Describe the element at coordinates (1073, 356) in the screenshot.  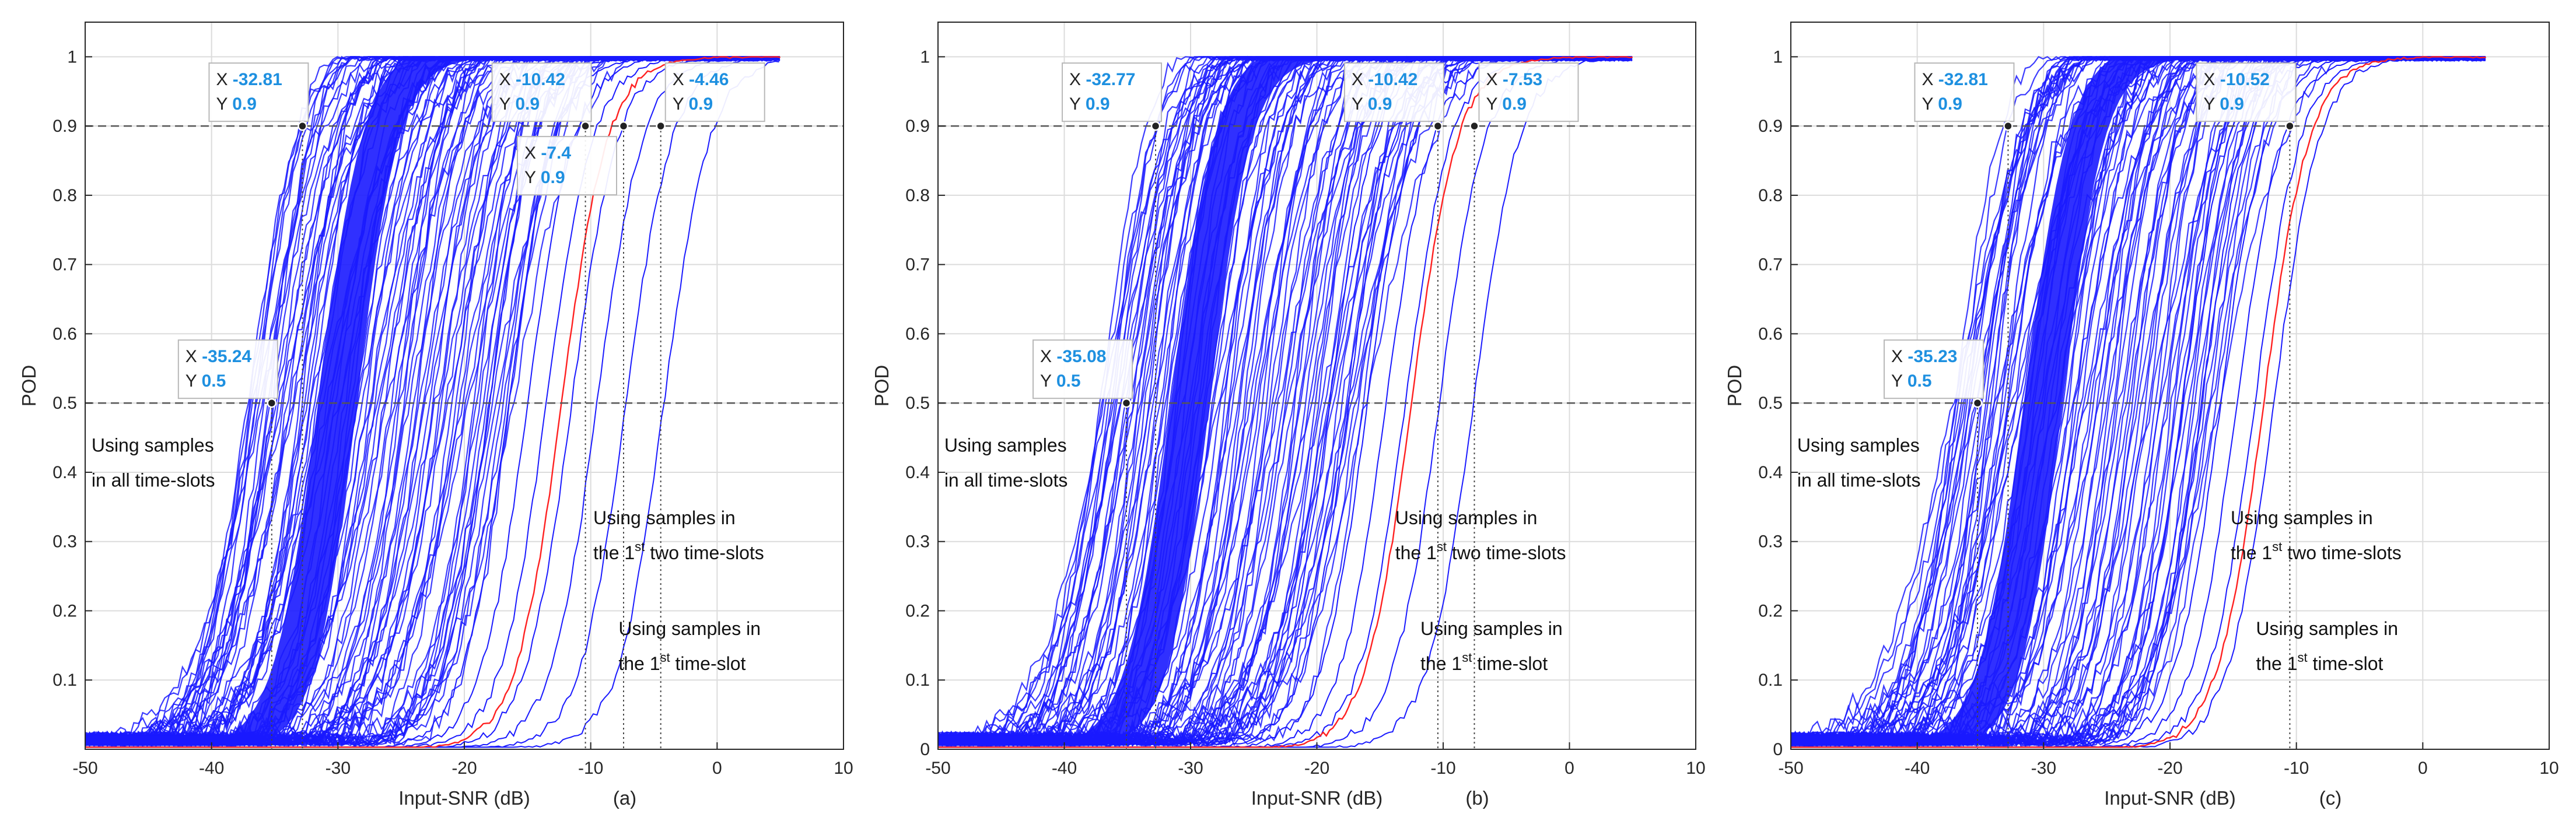
I see `datatip-x: X -35.08` at that location.